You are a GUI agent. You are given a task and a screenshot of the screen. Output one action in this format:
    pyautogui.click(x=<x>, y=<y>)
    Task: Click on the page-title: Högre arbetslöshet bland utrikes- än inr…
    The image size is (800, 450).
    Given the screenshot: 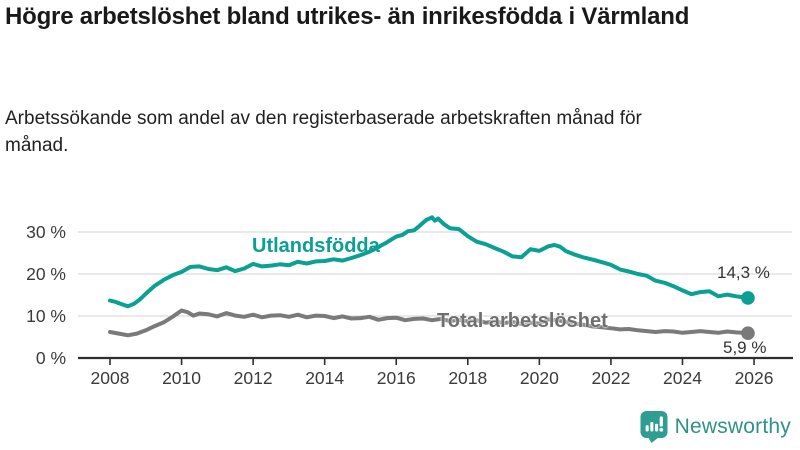 What is the action you would take?
    pyautogui.click(x=347, y=16)
    